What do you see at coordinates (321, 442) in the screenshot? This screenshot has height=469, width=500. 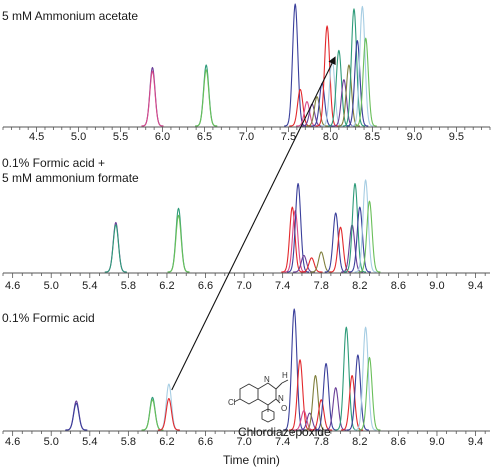 I see `panel-2-tick-label: 7.8` at bounding box center [321, 442].